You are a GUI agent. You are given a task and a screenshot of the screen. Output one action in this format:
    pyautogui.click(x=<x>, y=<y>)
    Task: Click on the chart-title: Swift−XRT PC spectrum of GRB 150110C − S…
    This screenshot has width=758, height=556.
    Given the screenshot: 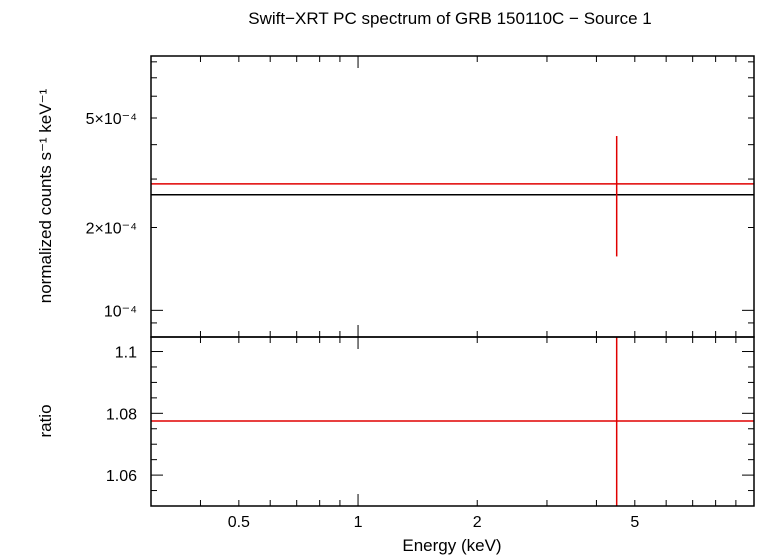 What is the action you would take?
    pyautogui.click(x=449, y=18)
    